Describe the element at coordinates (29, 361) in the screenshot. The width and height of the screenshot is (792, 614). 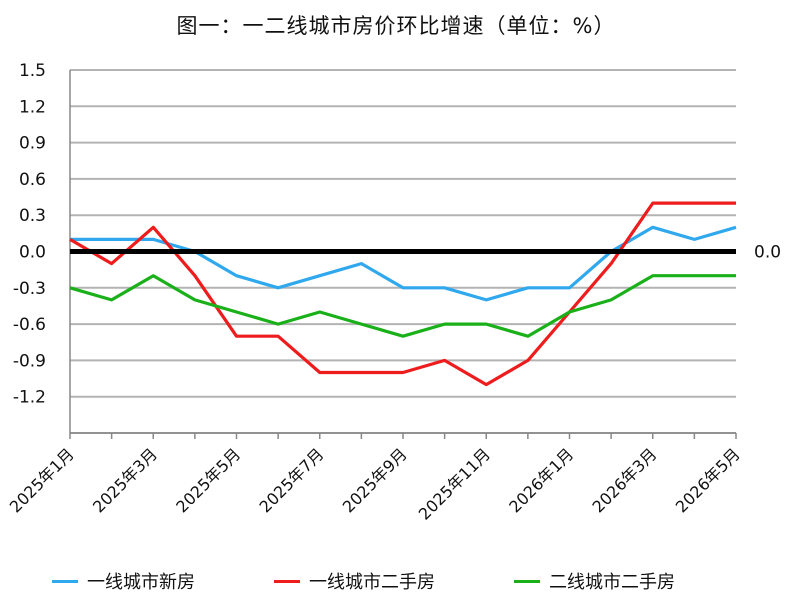
I see `y-tick-label: -0.9` at that location.